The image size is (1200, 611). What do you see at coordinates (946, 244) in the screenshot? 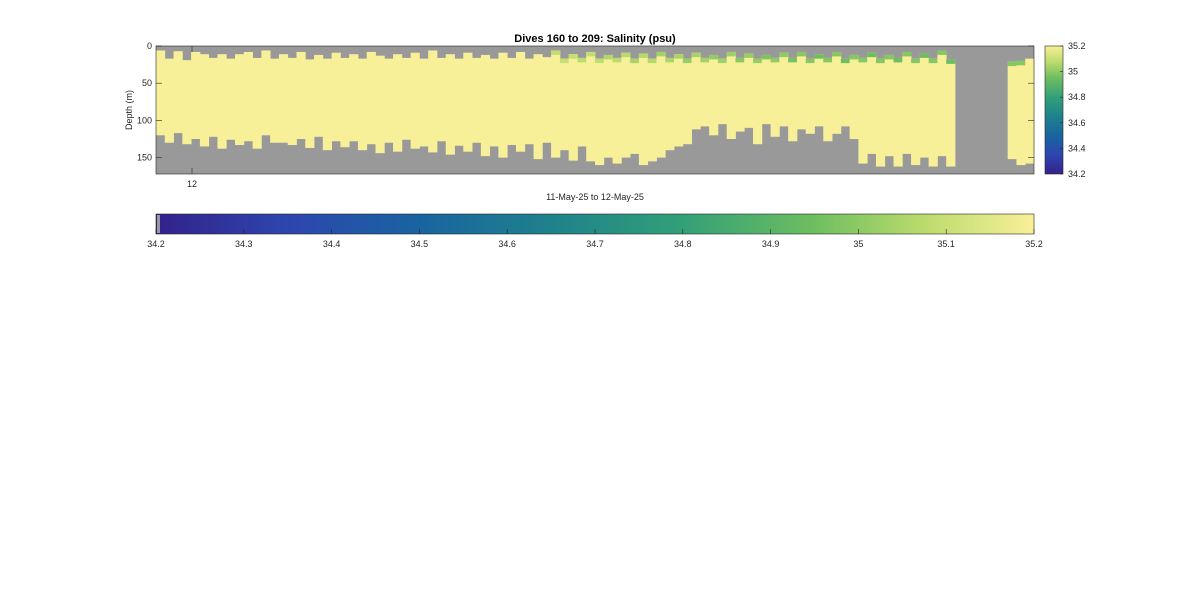
I see `horizontal-colorbar-tick-label: 35.1` at bounding box center [946, 244].